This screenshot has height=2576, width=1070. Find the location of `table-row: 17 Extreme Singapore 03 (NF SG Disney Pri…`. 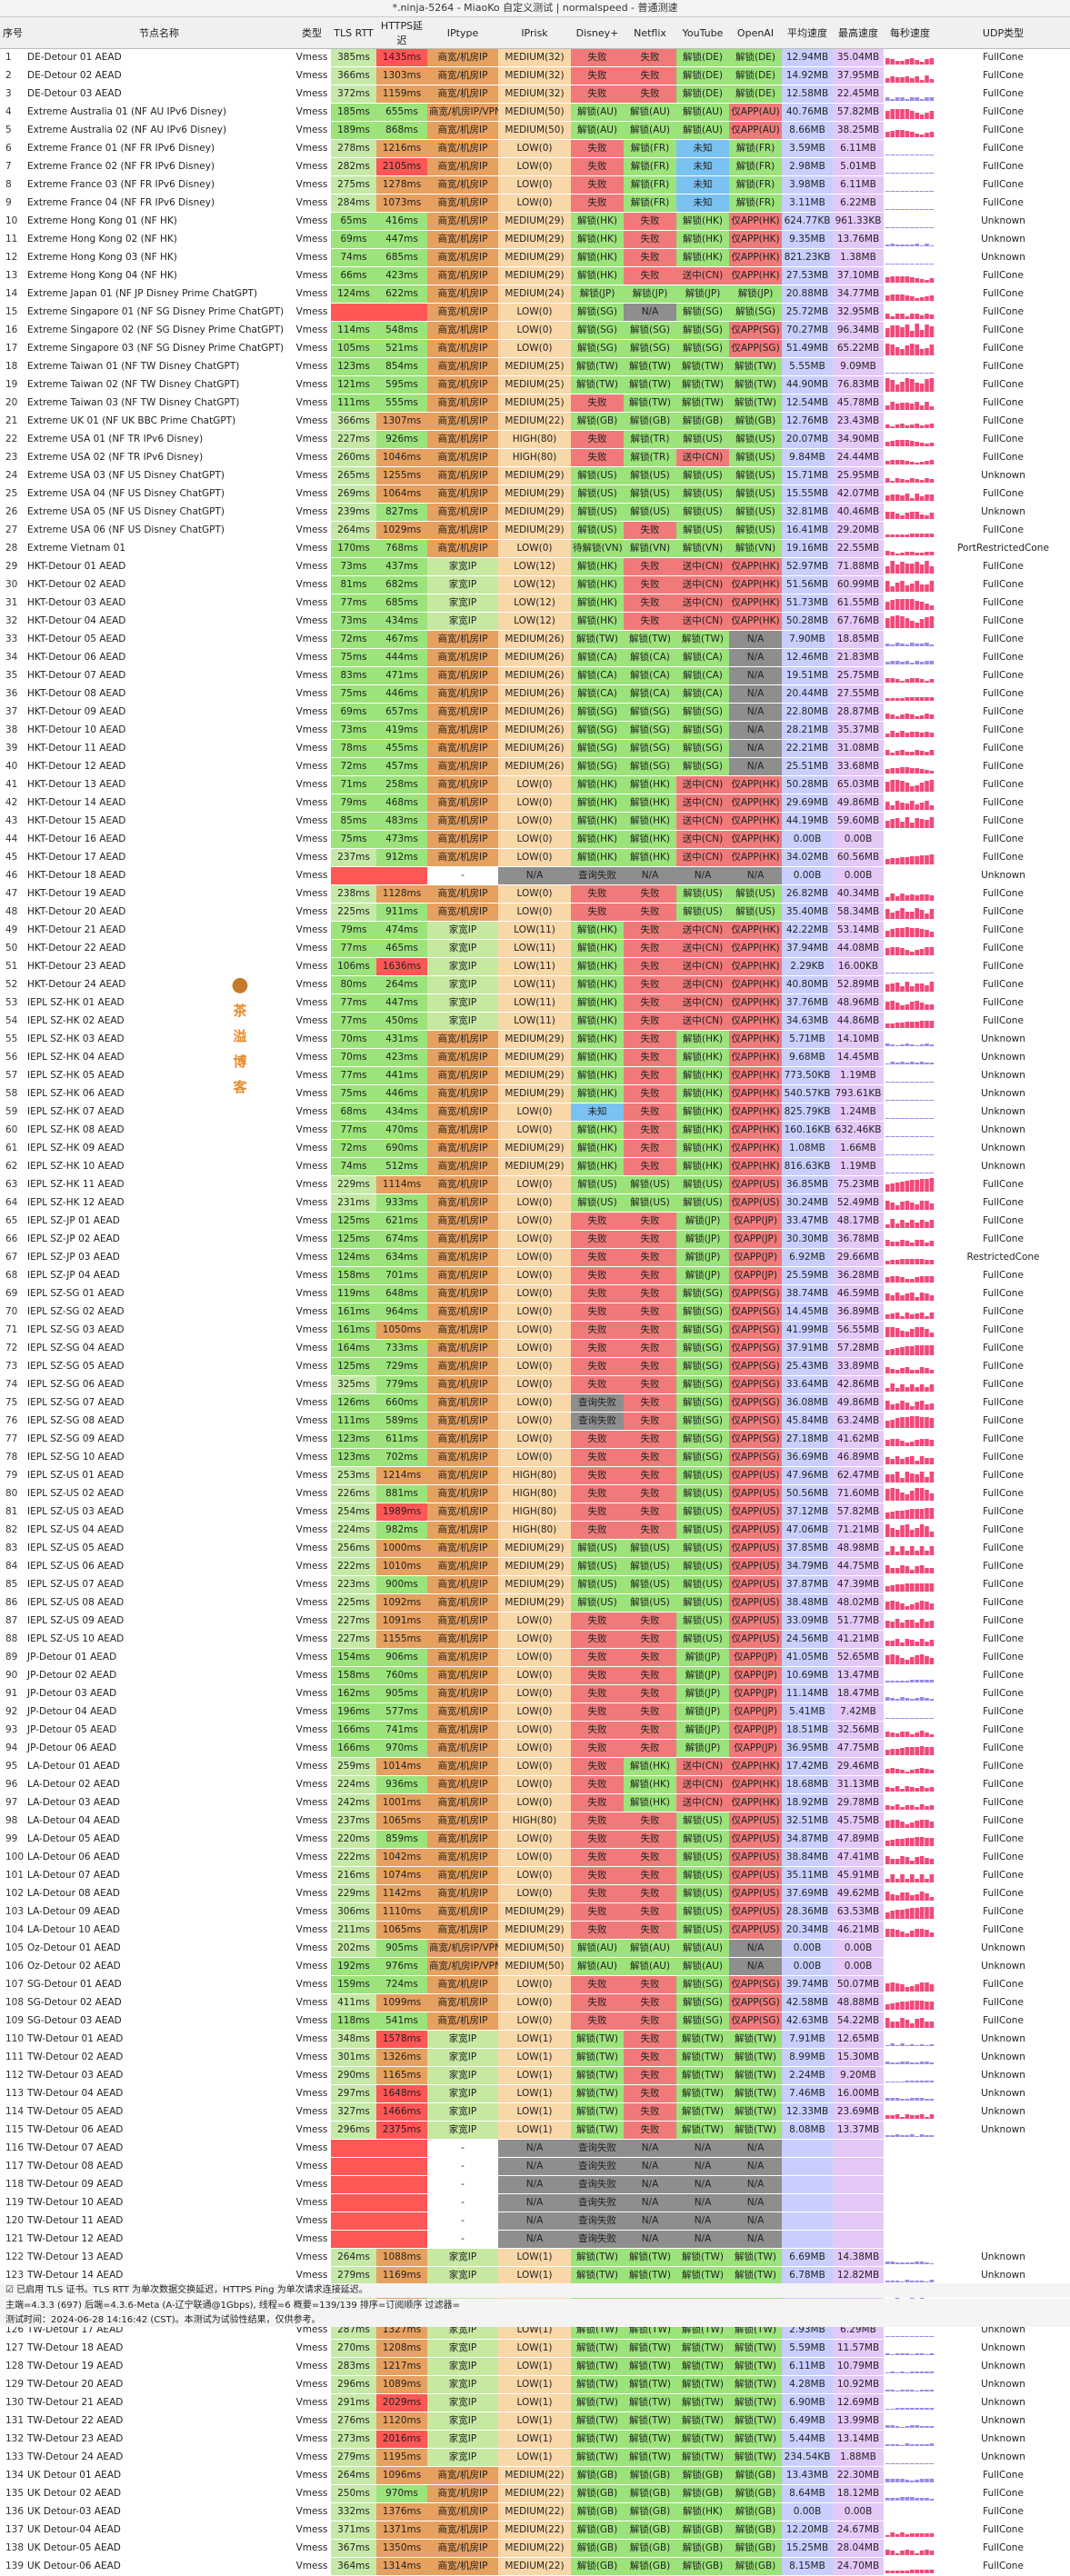

table-row: 17 Extreme Singapore 03 (NF SG Disney Pri… is located at coordinates (535, 348).